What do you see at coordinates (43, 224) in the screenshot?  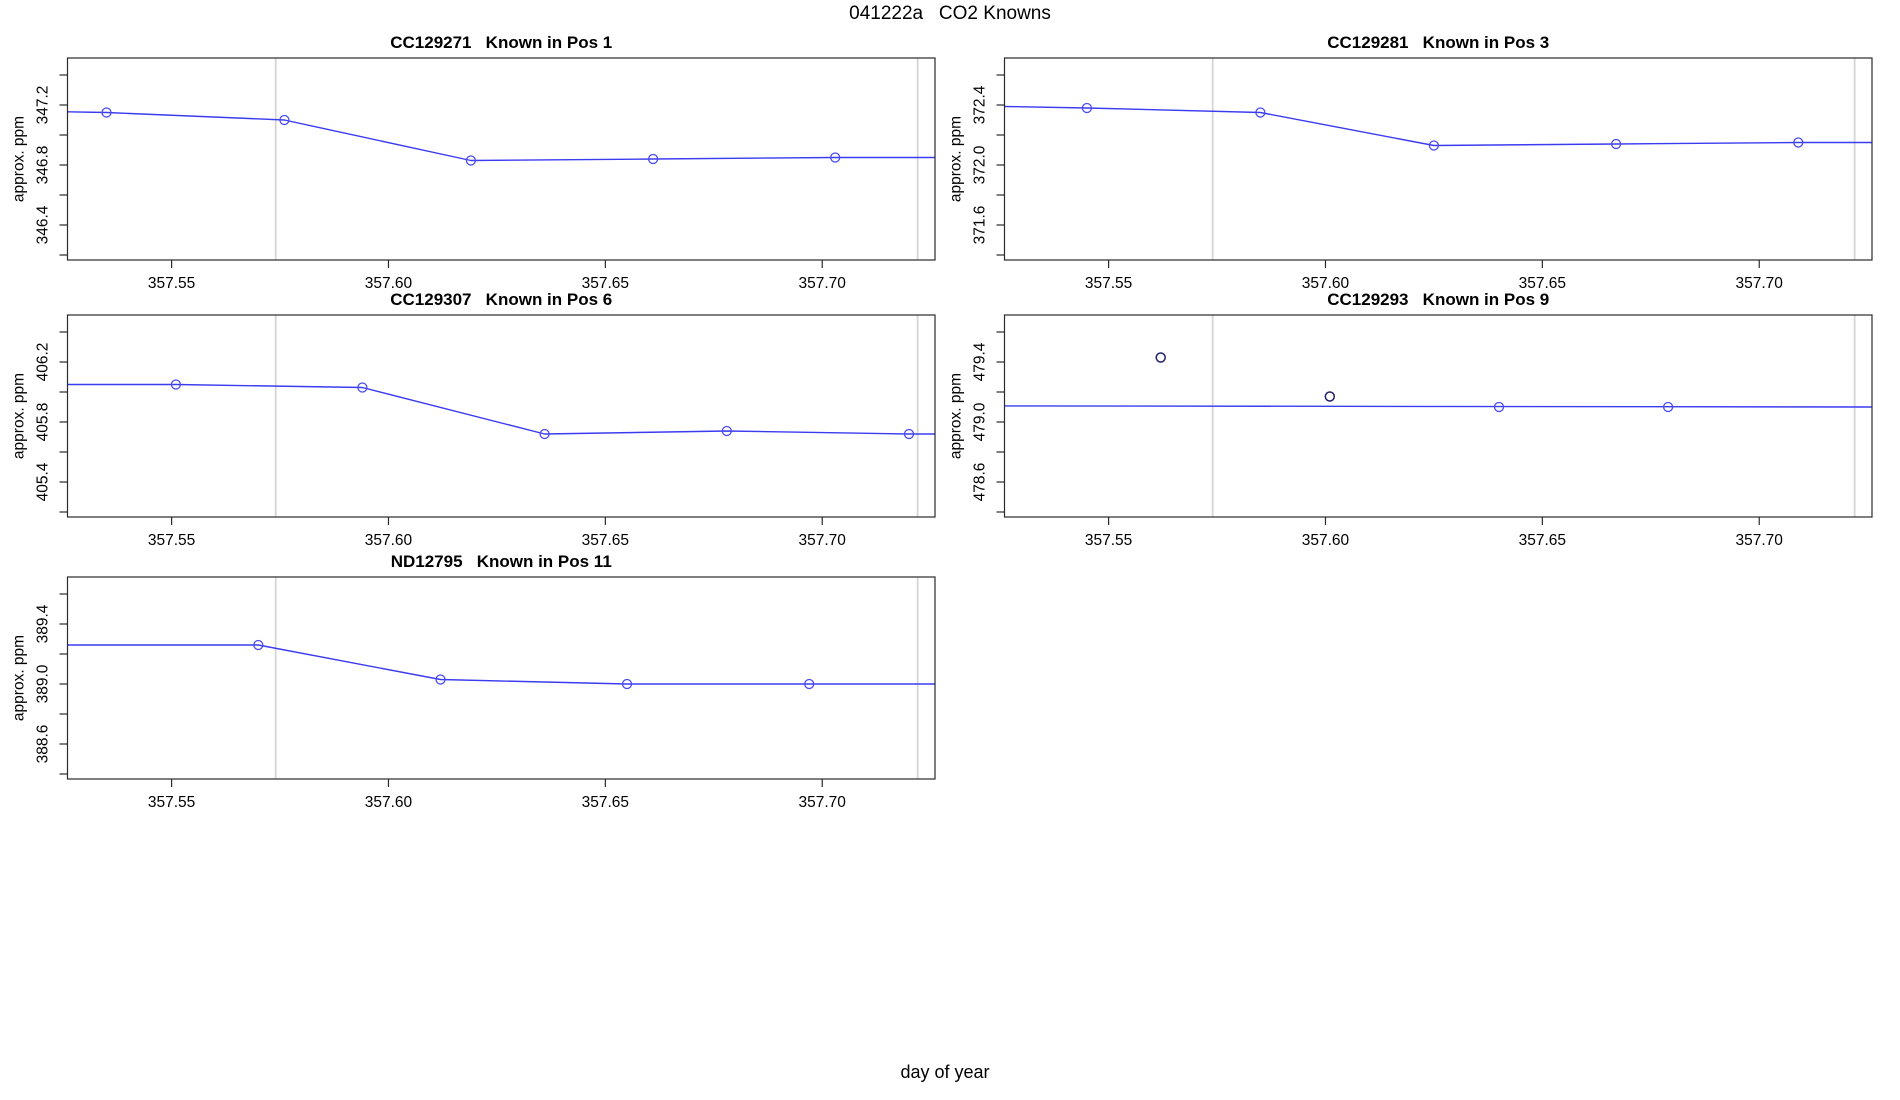 I see `y-tick-label: 346.4` at bounding box center [43, 224].